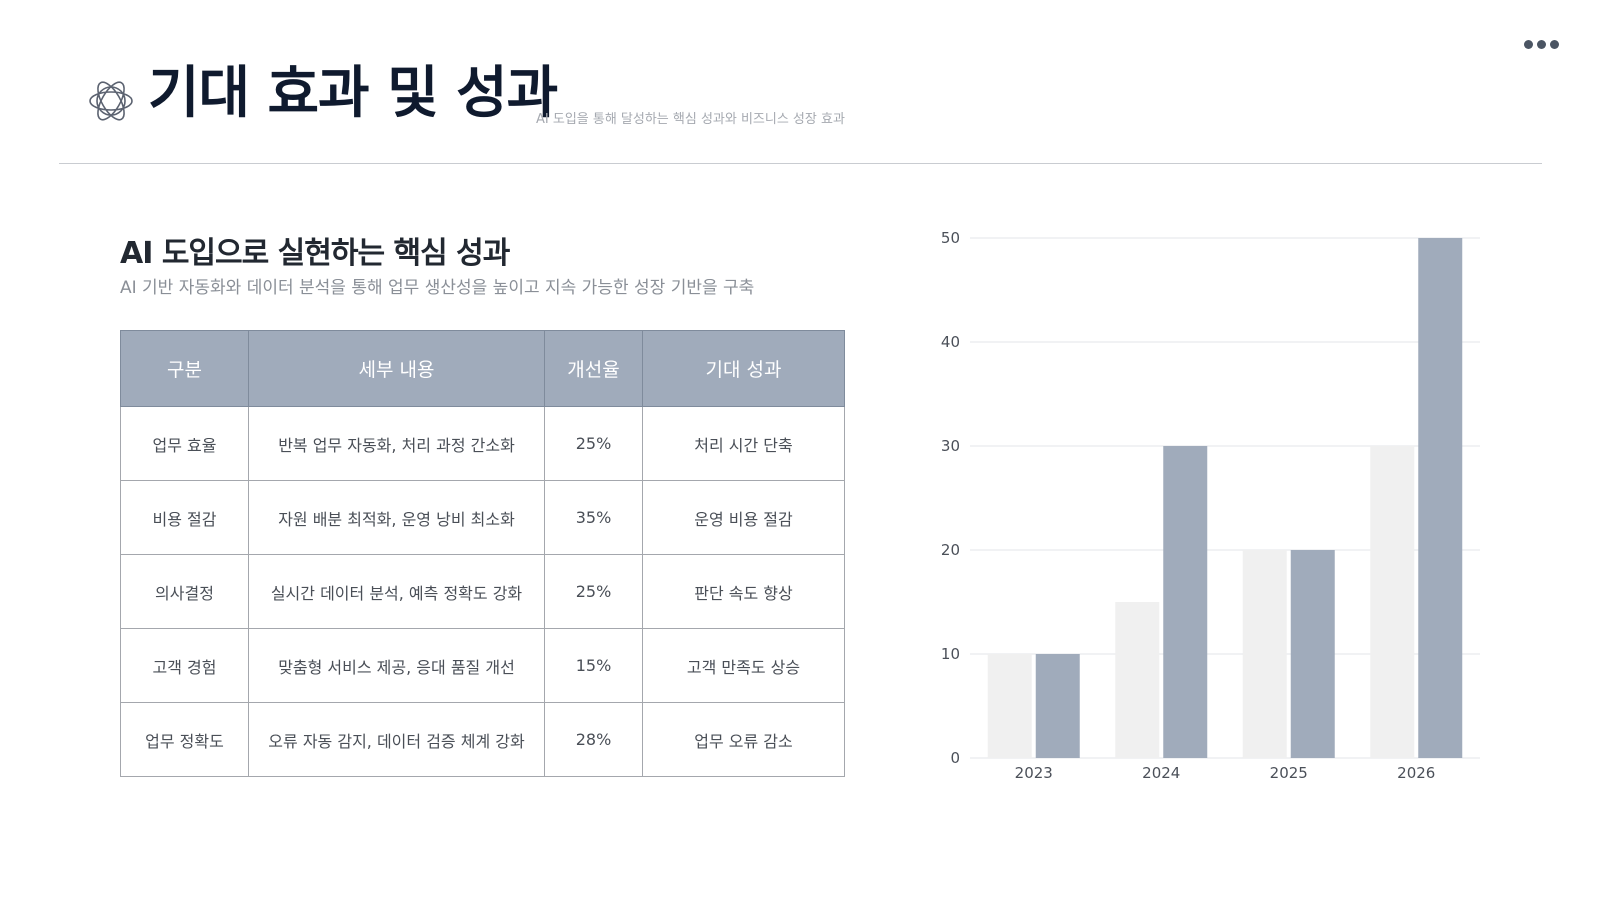 Image resolution: width=1600 pixels, height=899 pixels. What do you see at coordinates (353, 93) in the screenshot?
I see `page-title: 기대 효과 및 성과` at bounding box center [353, 93].